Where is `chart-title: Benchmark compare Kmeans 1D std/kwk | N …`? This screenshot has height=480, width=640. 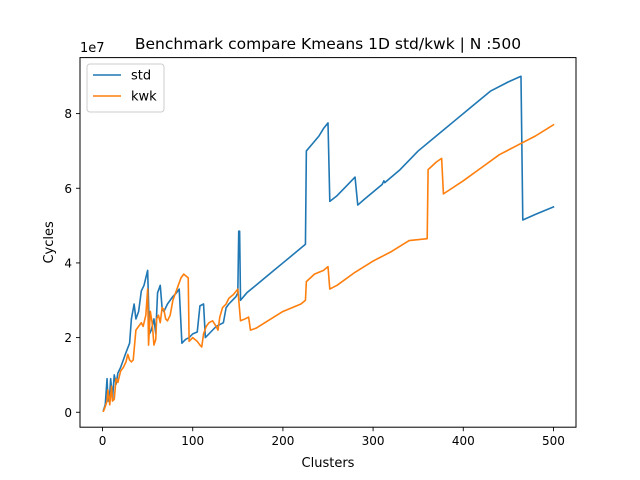 chart-title: Benchmark compare Kmeans 1D std/kwk | N … is located at coordinates (328, 44).